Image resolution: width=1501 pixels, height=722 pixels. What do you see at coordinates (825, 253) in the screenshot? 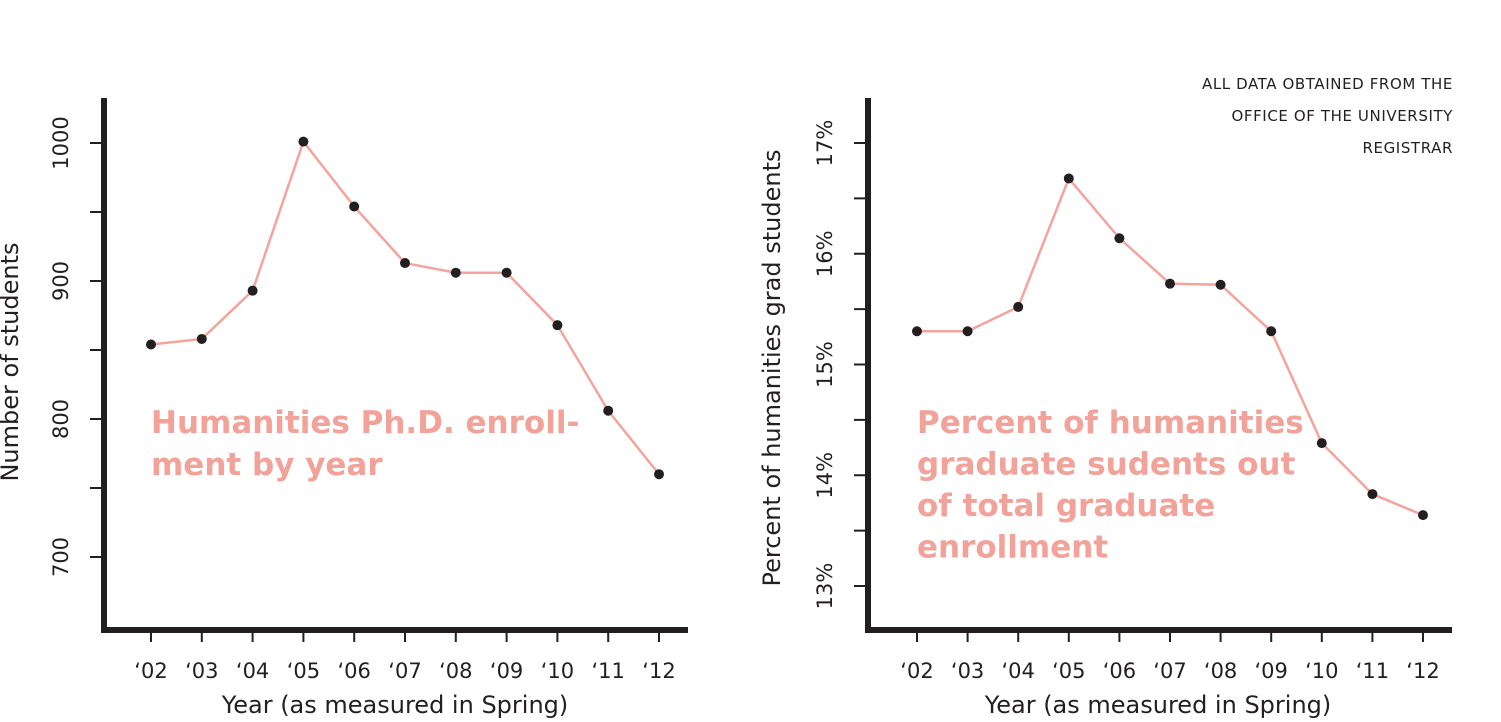
I see `y-tick-label: 16%` at bounding box center [825, 253].